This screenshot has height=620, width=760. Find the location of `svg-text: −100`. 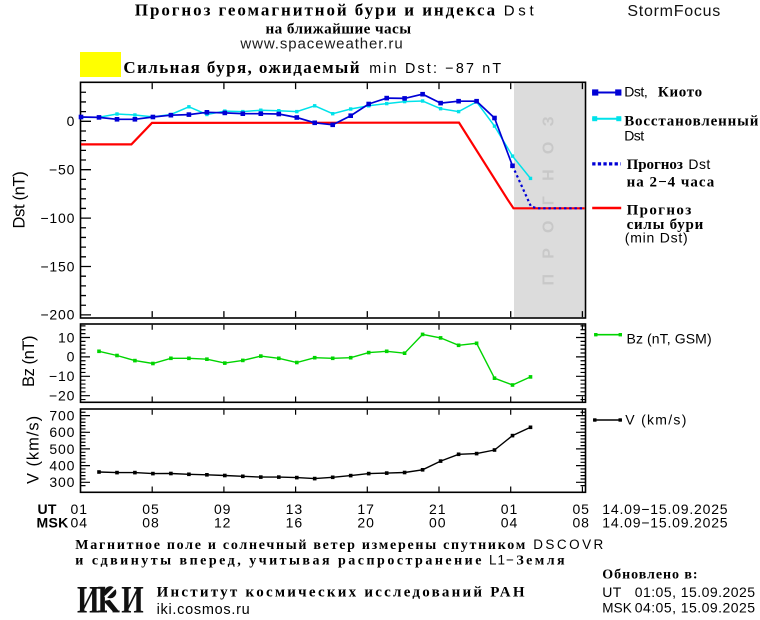

svg-text: −100 is located at coordinates (57, 218).